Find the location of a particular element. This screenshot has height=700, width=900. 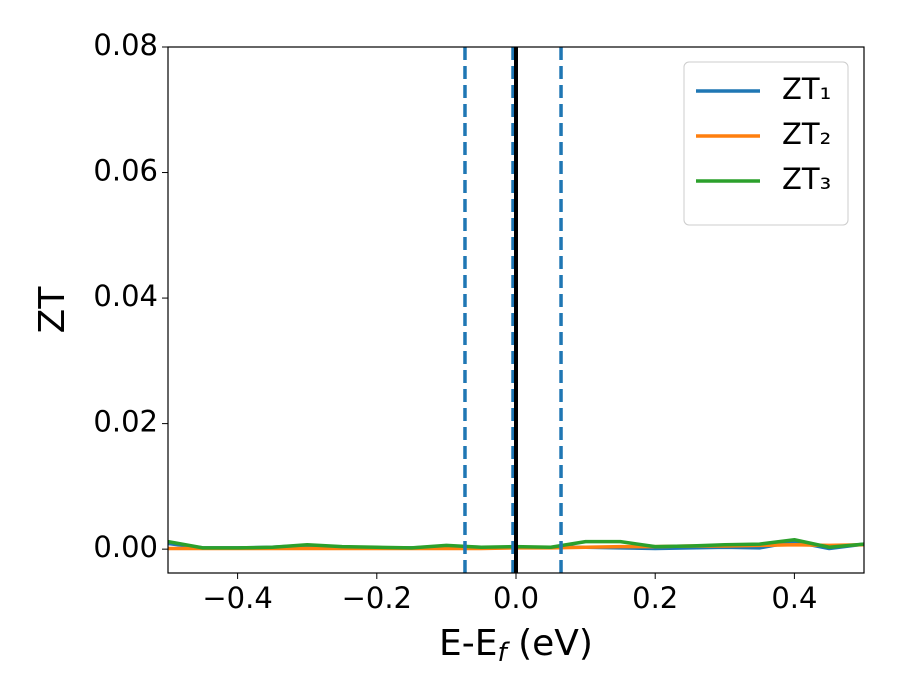

x-axis-label: E-Ef (eV) is located at coordinates (516, 645).